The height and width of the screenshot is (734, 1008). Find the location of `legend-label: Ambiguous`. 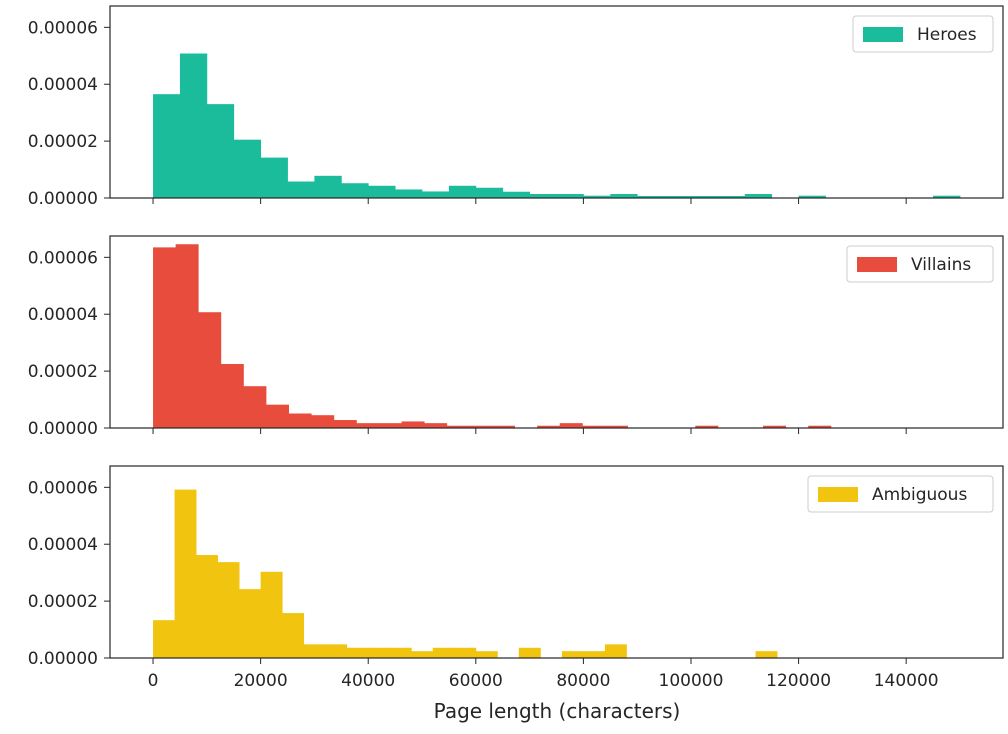

legend-label: Ambiguous is located at coordinates (919, 495).